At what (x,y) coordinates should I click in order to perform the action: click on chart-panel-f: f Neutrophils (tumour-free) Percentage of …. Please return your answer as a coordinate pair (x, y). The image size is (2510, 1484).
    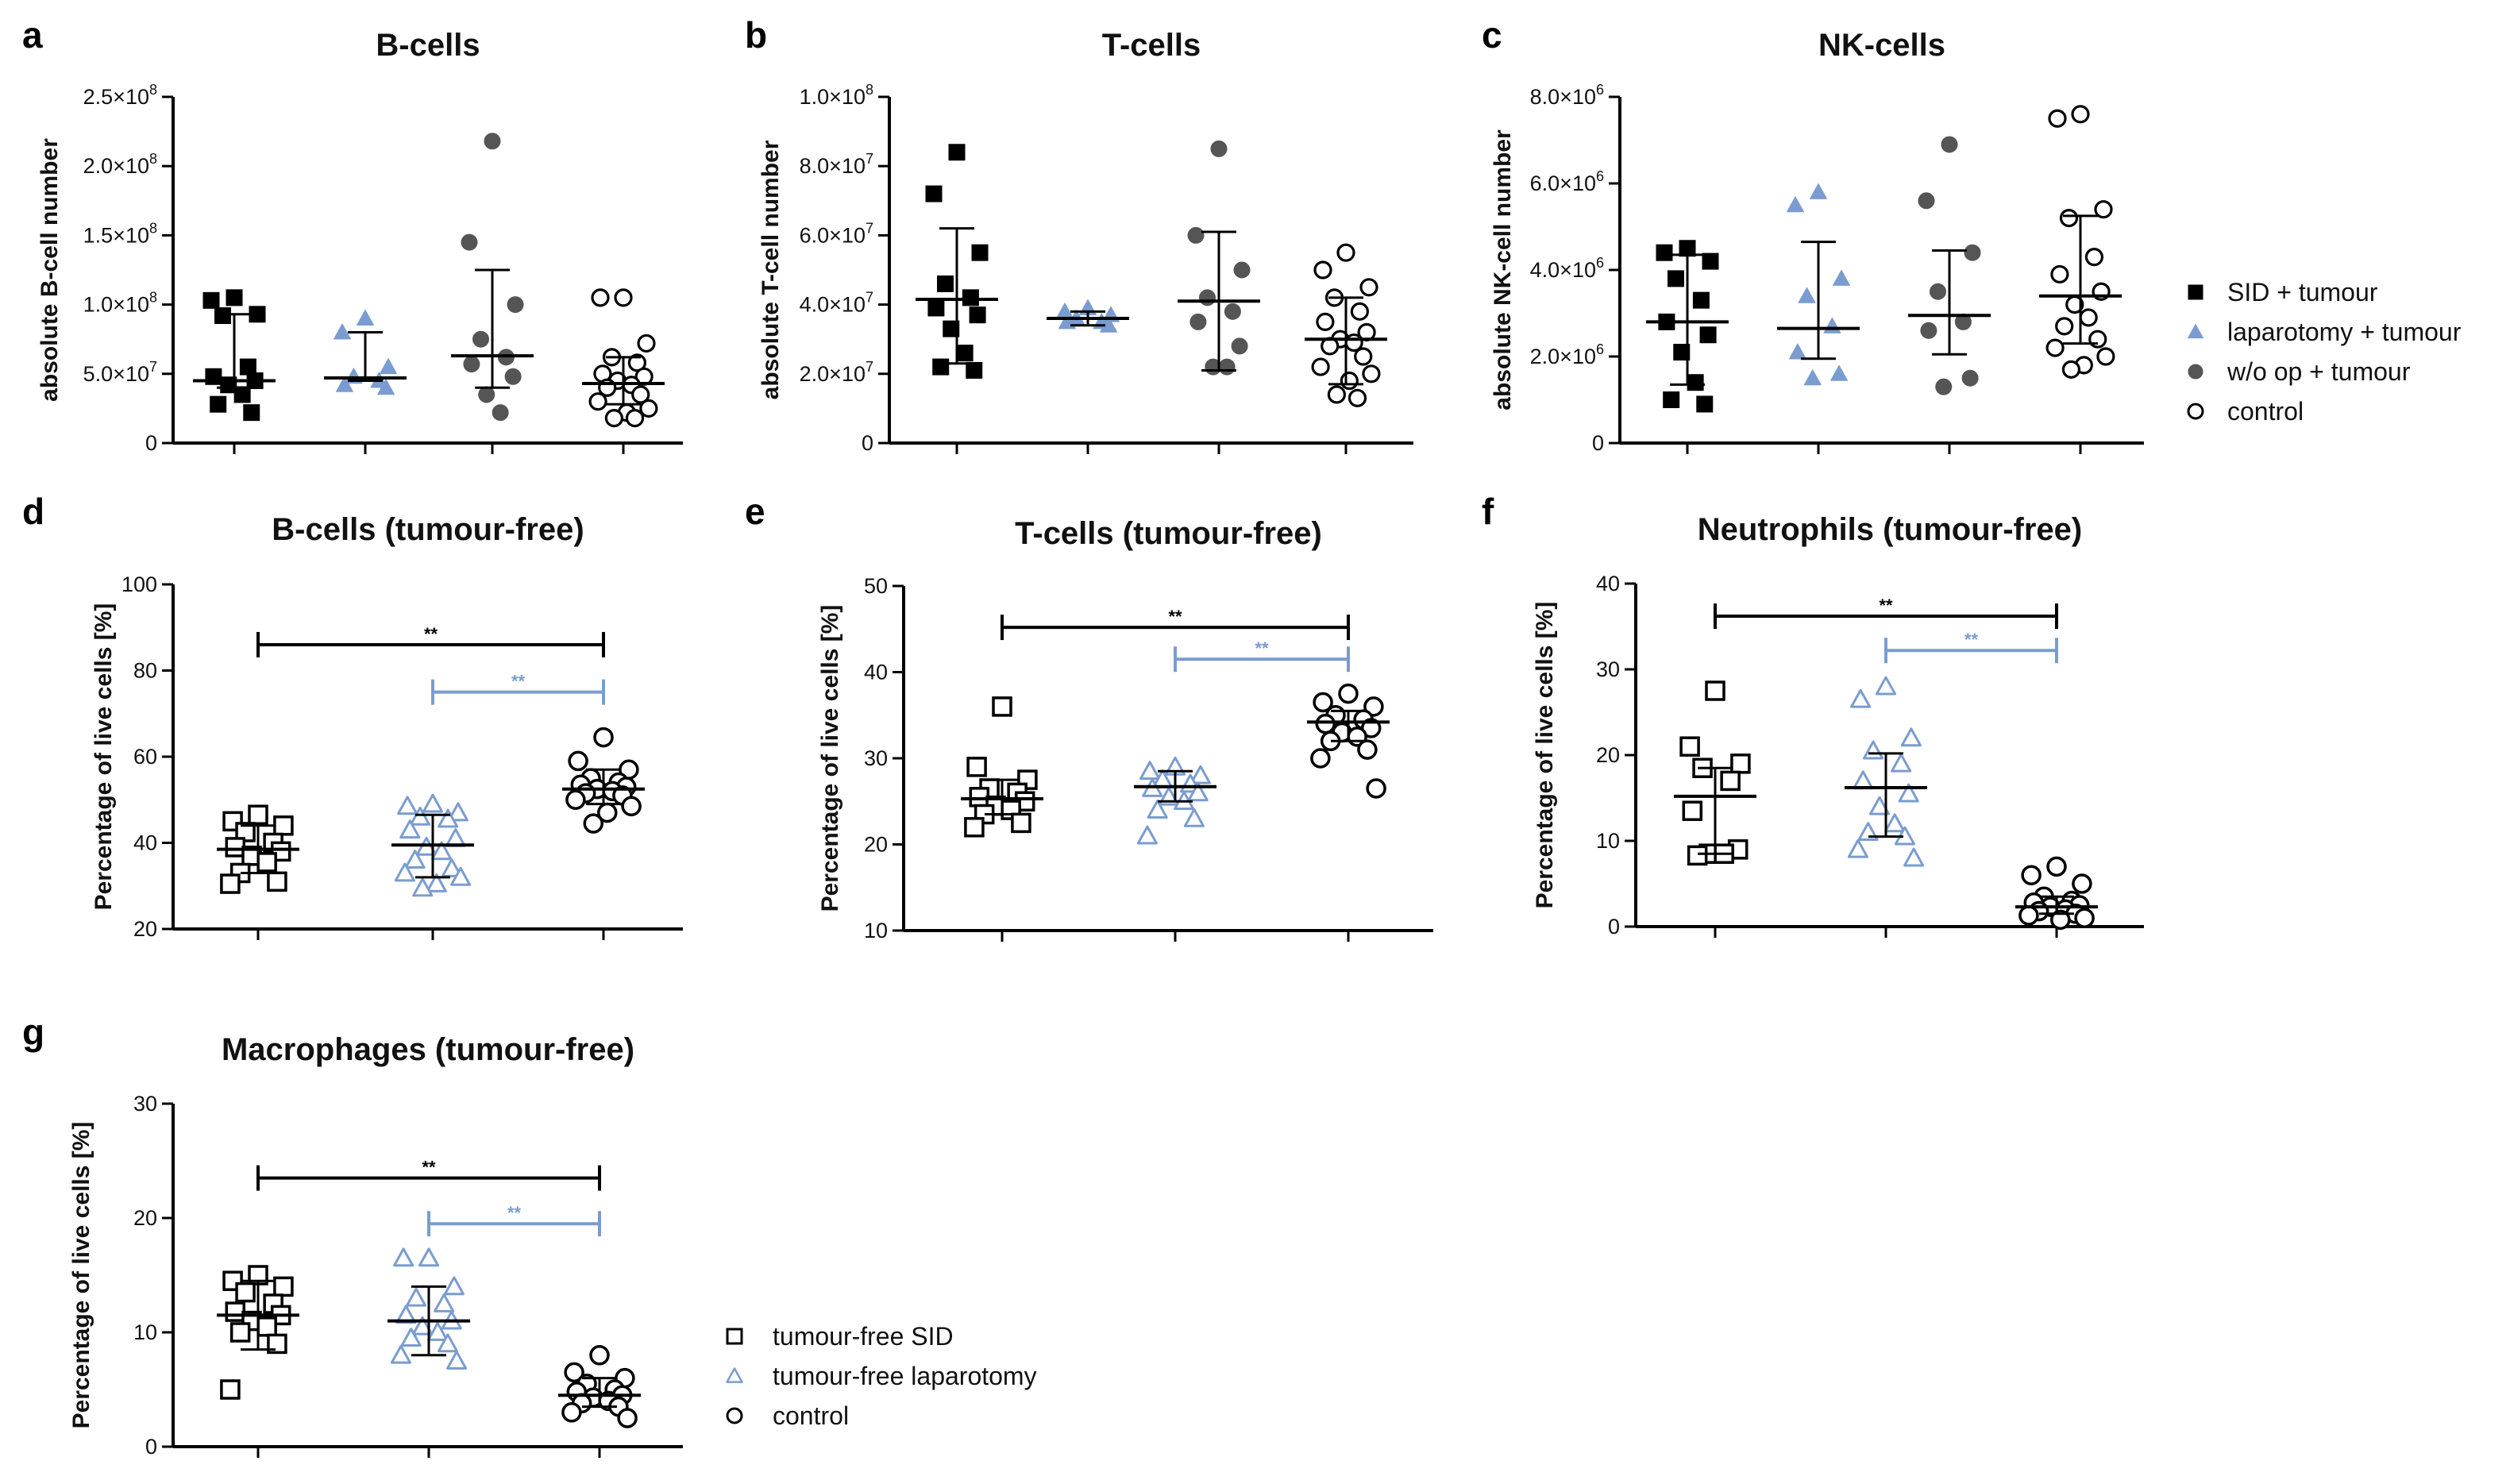
    Looking at the image, I should click on (1813, 715).